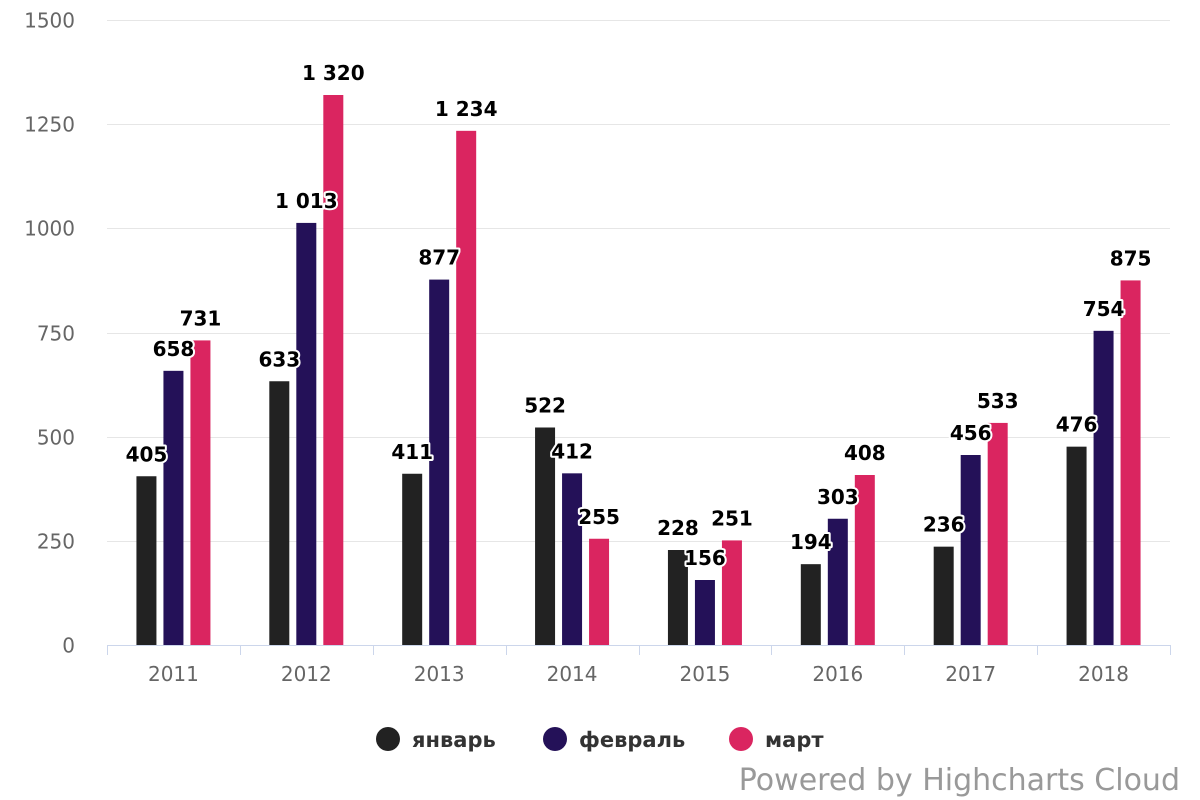  I want to click on y-tick-label: 500, so click(56, 438).